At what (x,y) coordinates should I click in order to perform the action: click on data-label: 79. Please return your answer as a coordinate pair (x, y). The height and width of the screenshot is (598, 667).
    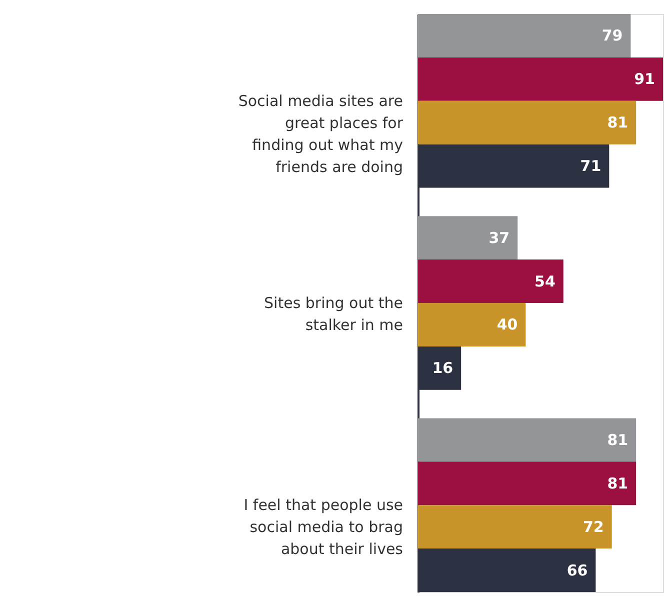
    Looking at the image, I should click on (612, 35).